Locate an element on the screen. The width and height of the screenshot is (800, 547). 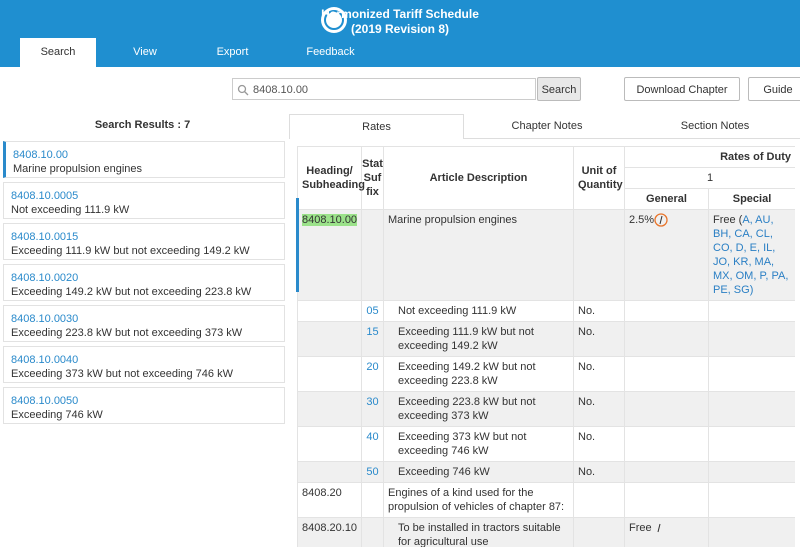
row-highlight-bar is located at coordinates (297, 245).